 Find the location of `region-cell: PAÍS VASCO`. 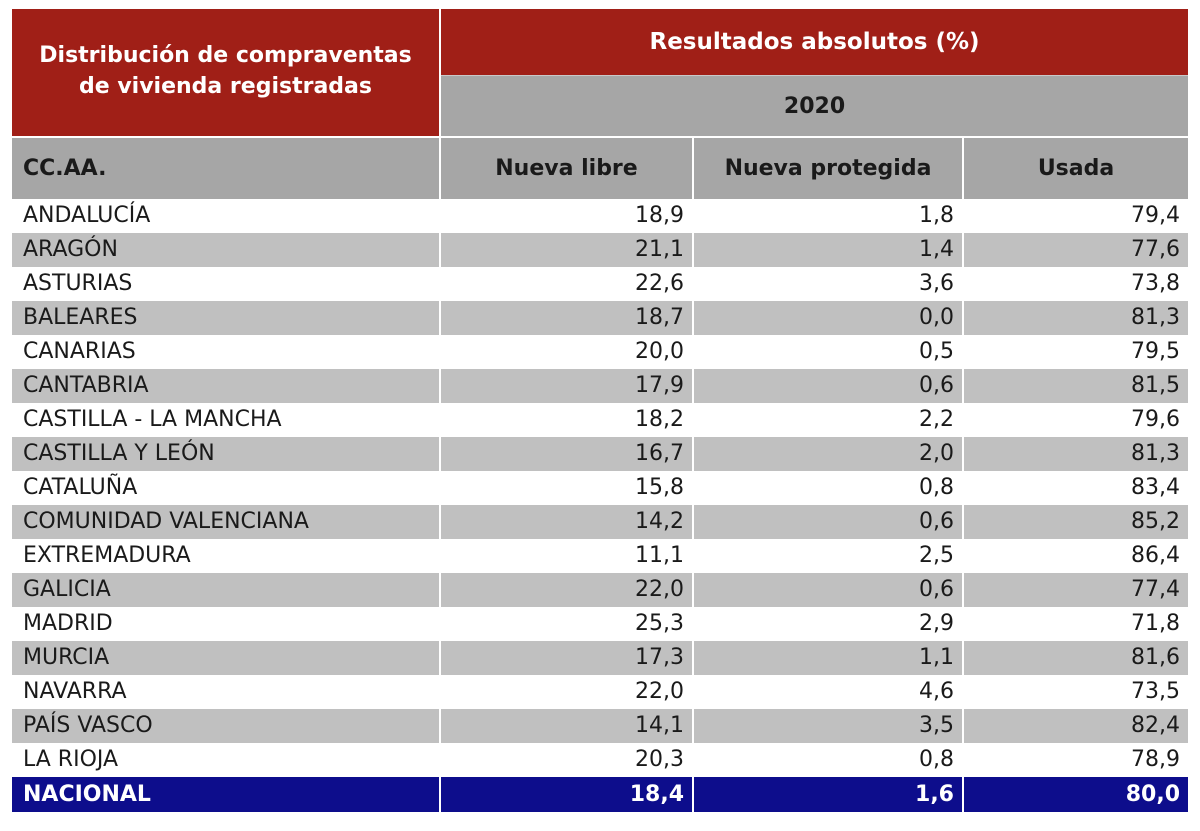

region-cell: PAÍS VASCO is located at coordinates (226, 726).